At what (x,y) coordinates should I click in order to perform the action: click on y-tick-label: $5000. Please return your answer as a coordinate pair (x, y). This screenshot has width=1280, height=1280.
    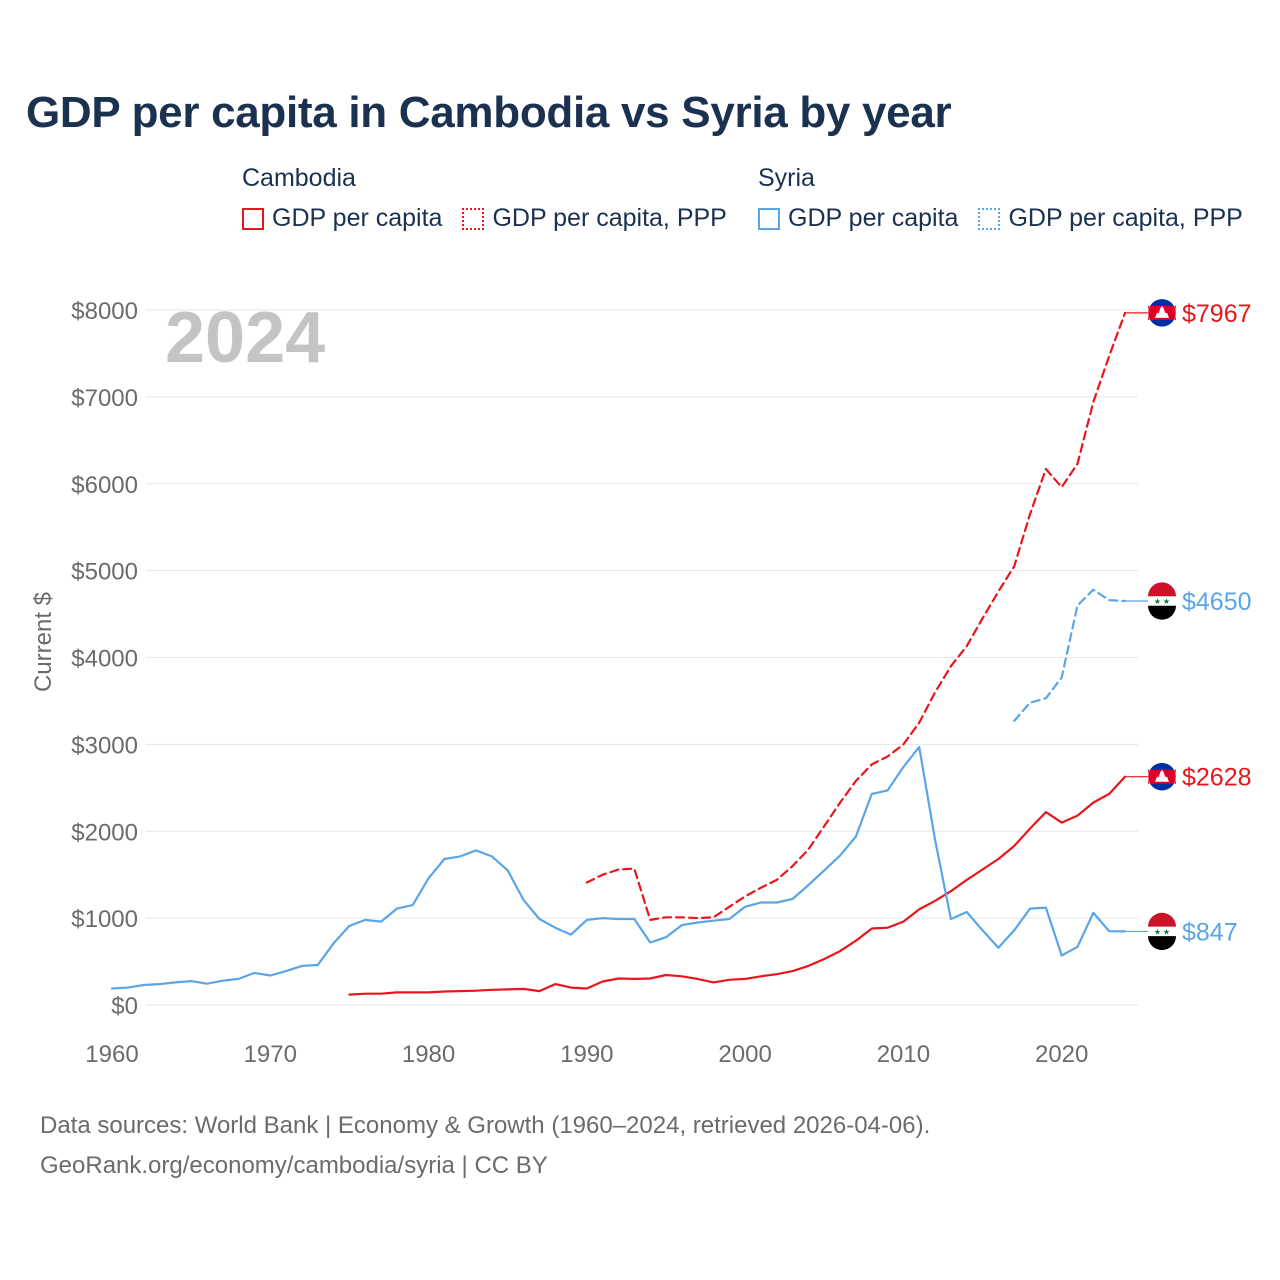
    Looking at the image, I should click on (104, 572).